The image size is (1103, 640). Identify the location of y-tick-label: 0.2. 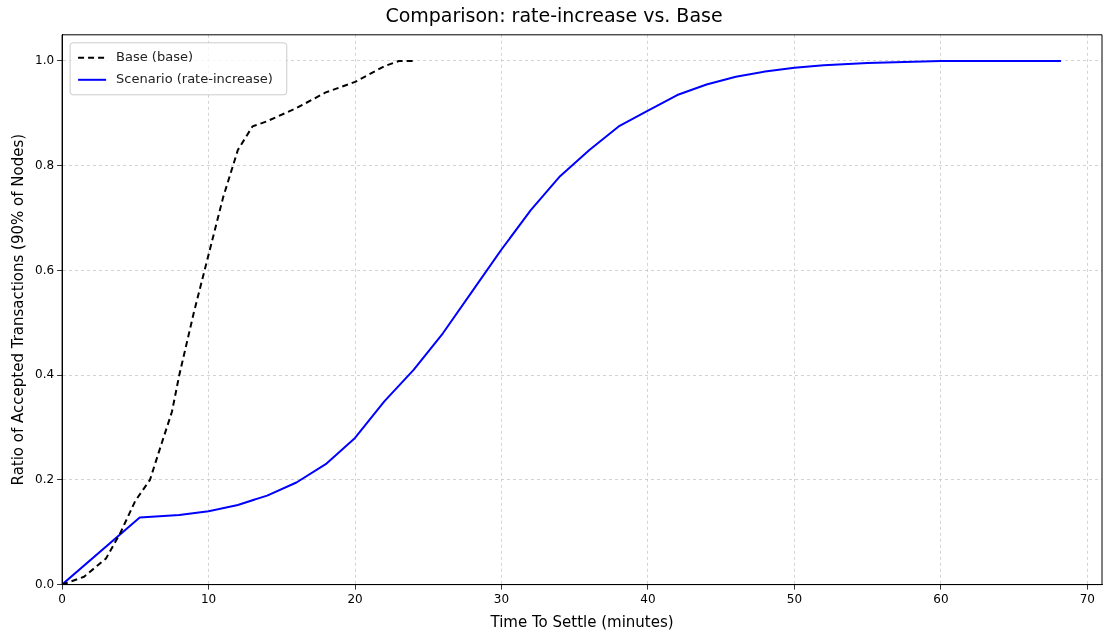
(44, 479).